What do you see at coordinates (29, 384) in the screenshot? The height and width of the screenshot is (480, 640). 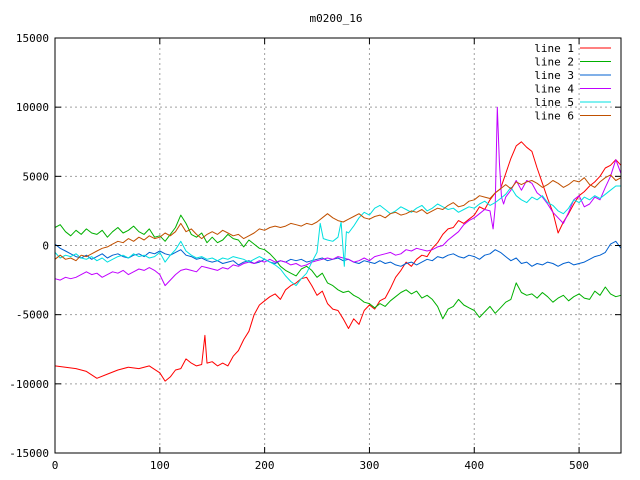 I see `y-tick-label: -10000` at bounding box center [29, 384].